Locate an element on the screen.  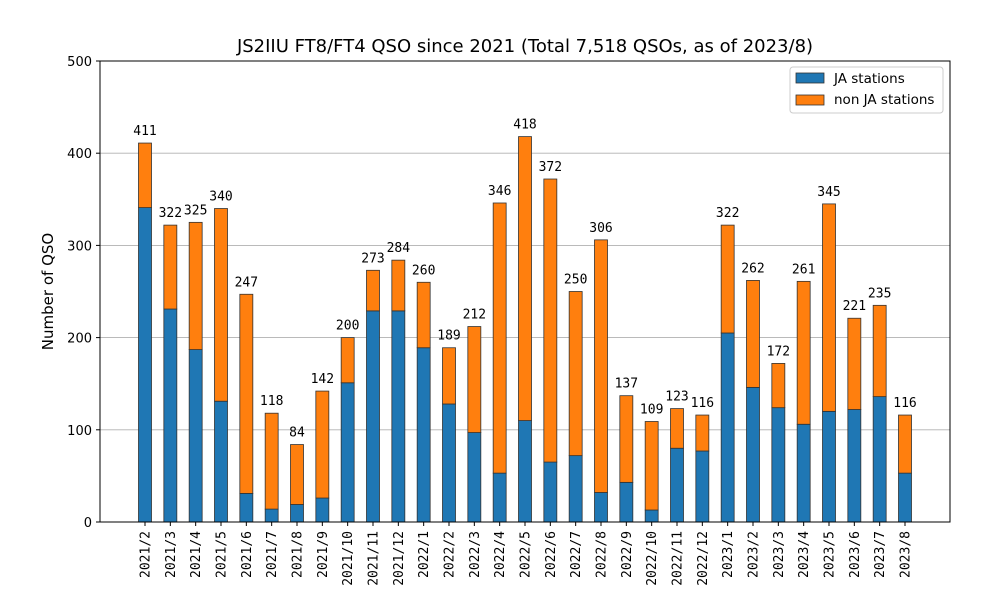
legend-swatch-non-ja is located at coordinates (810, 100).